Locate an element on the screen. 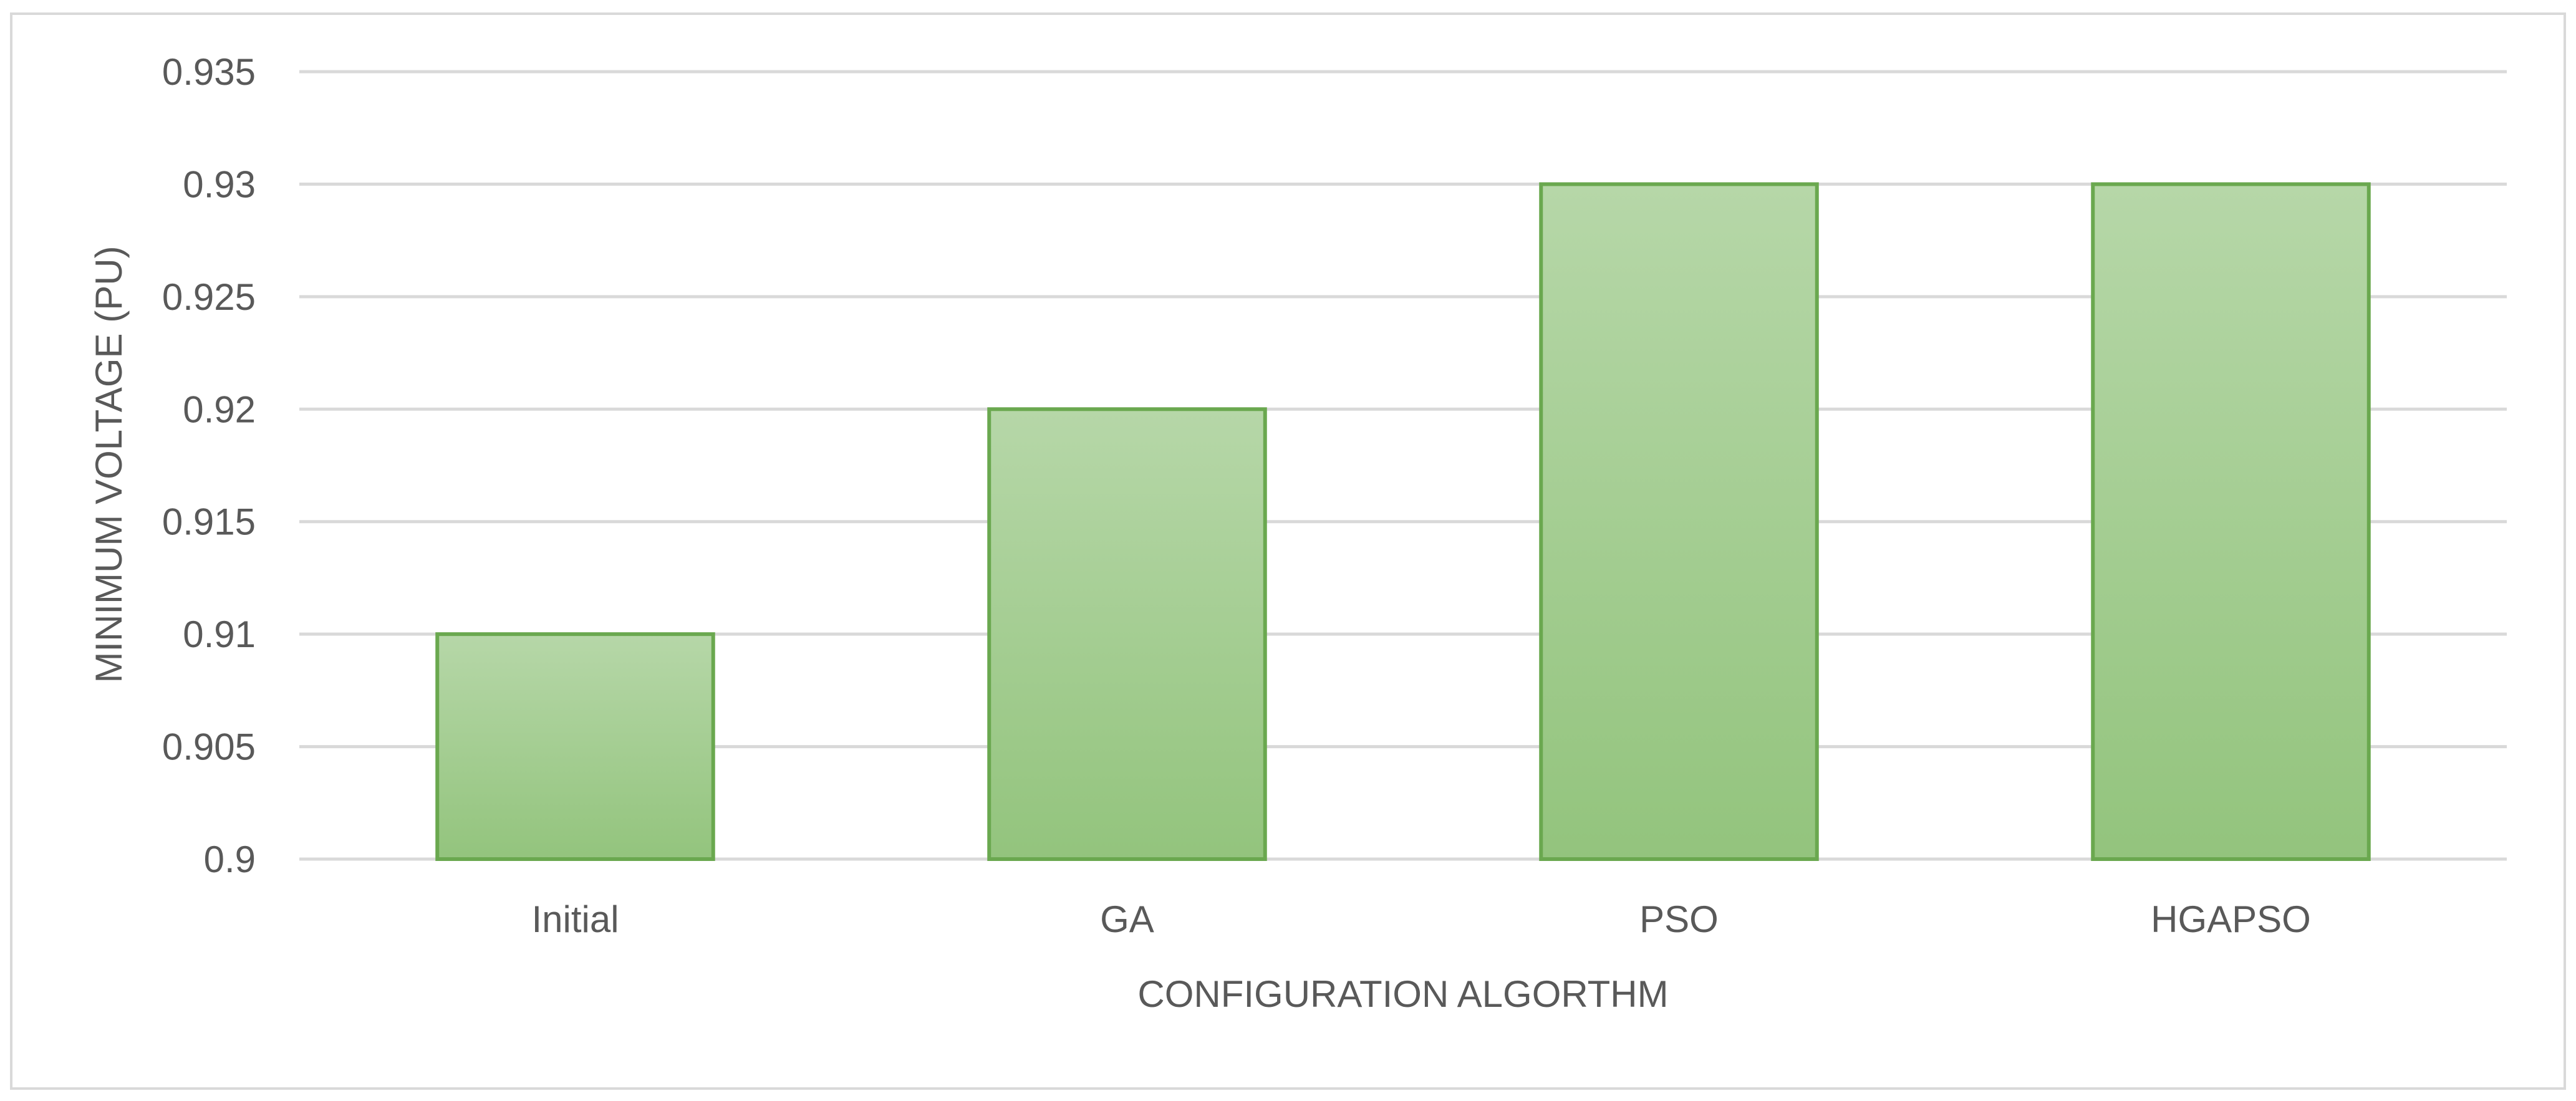  x-tick-label: PSO is located at coordinates (1679, 919).